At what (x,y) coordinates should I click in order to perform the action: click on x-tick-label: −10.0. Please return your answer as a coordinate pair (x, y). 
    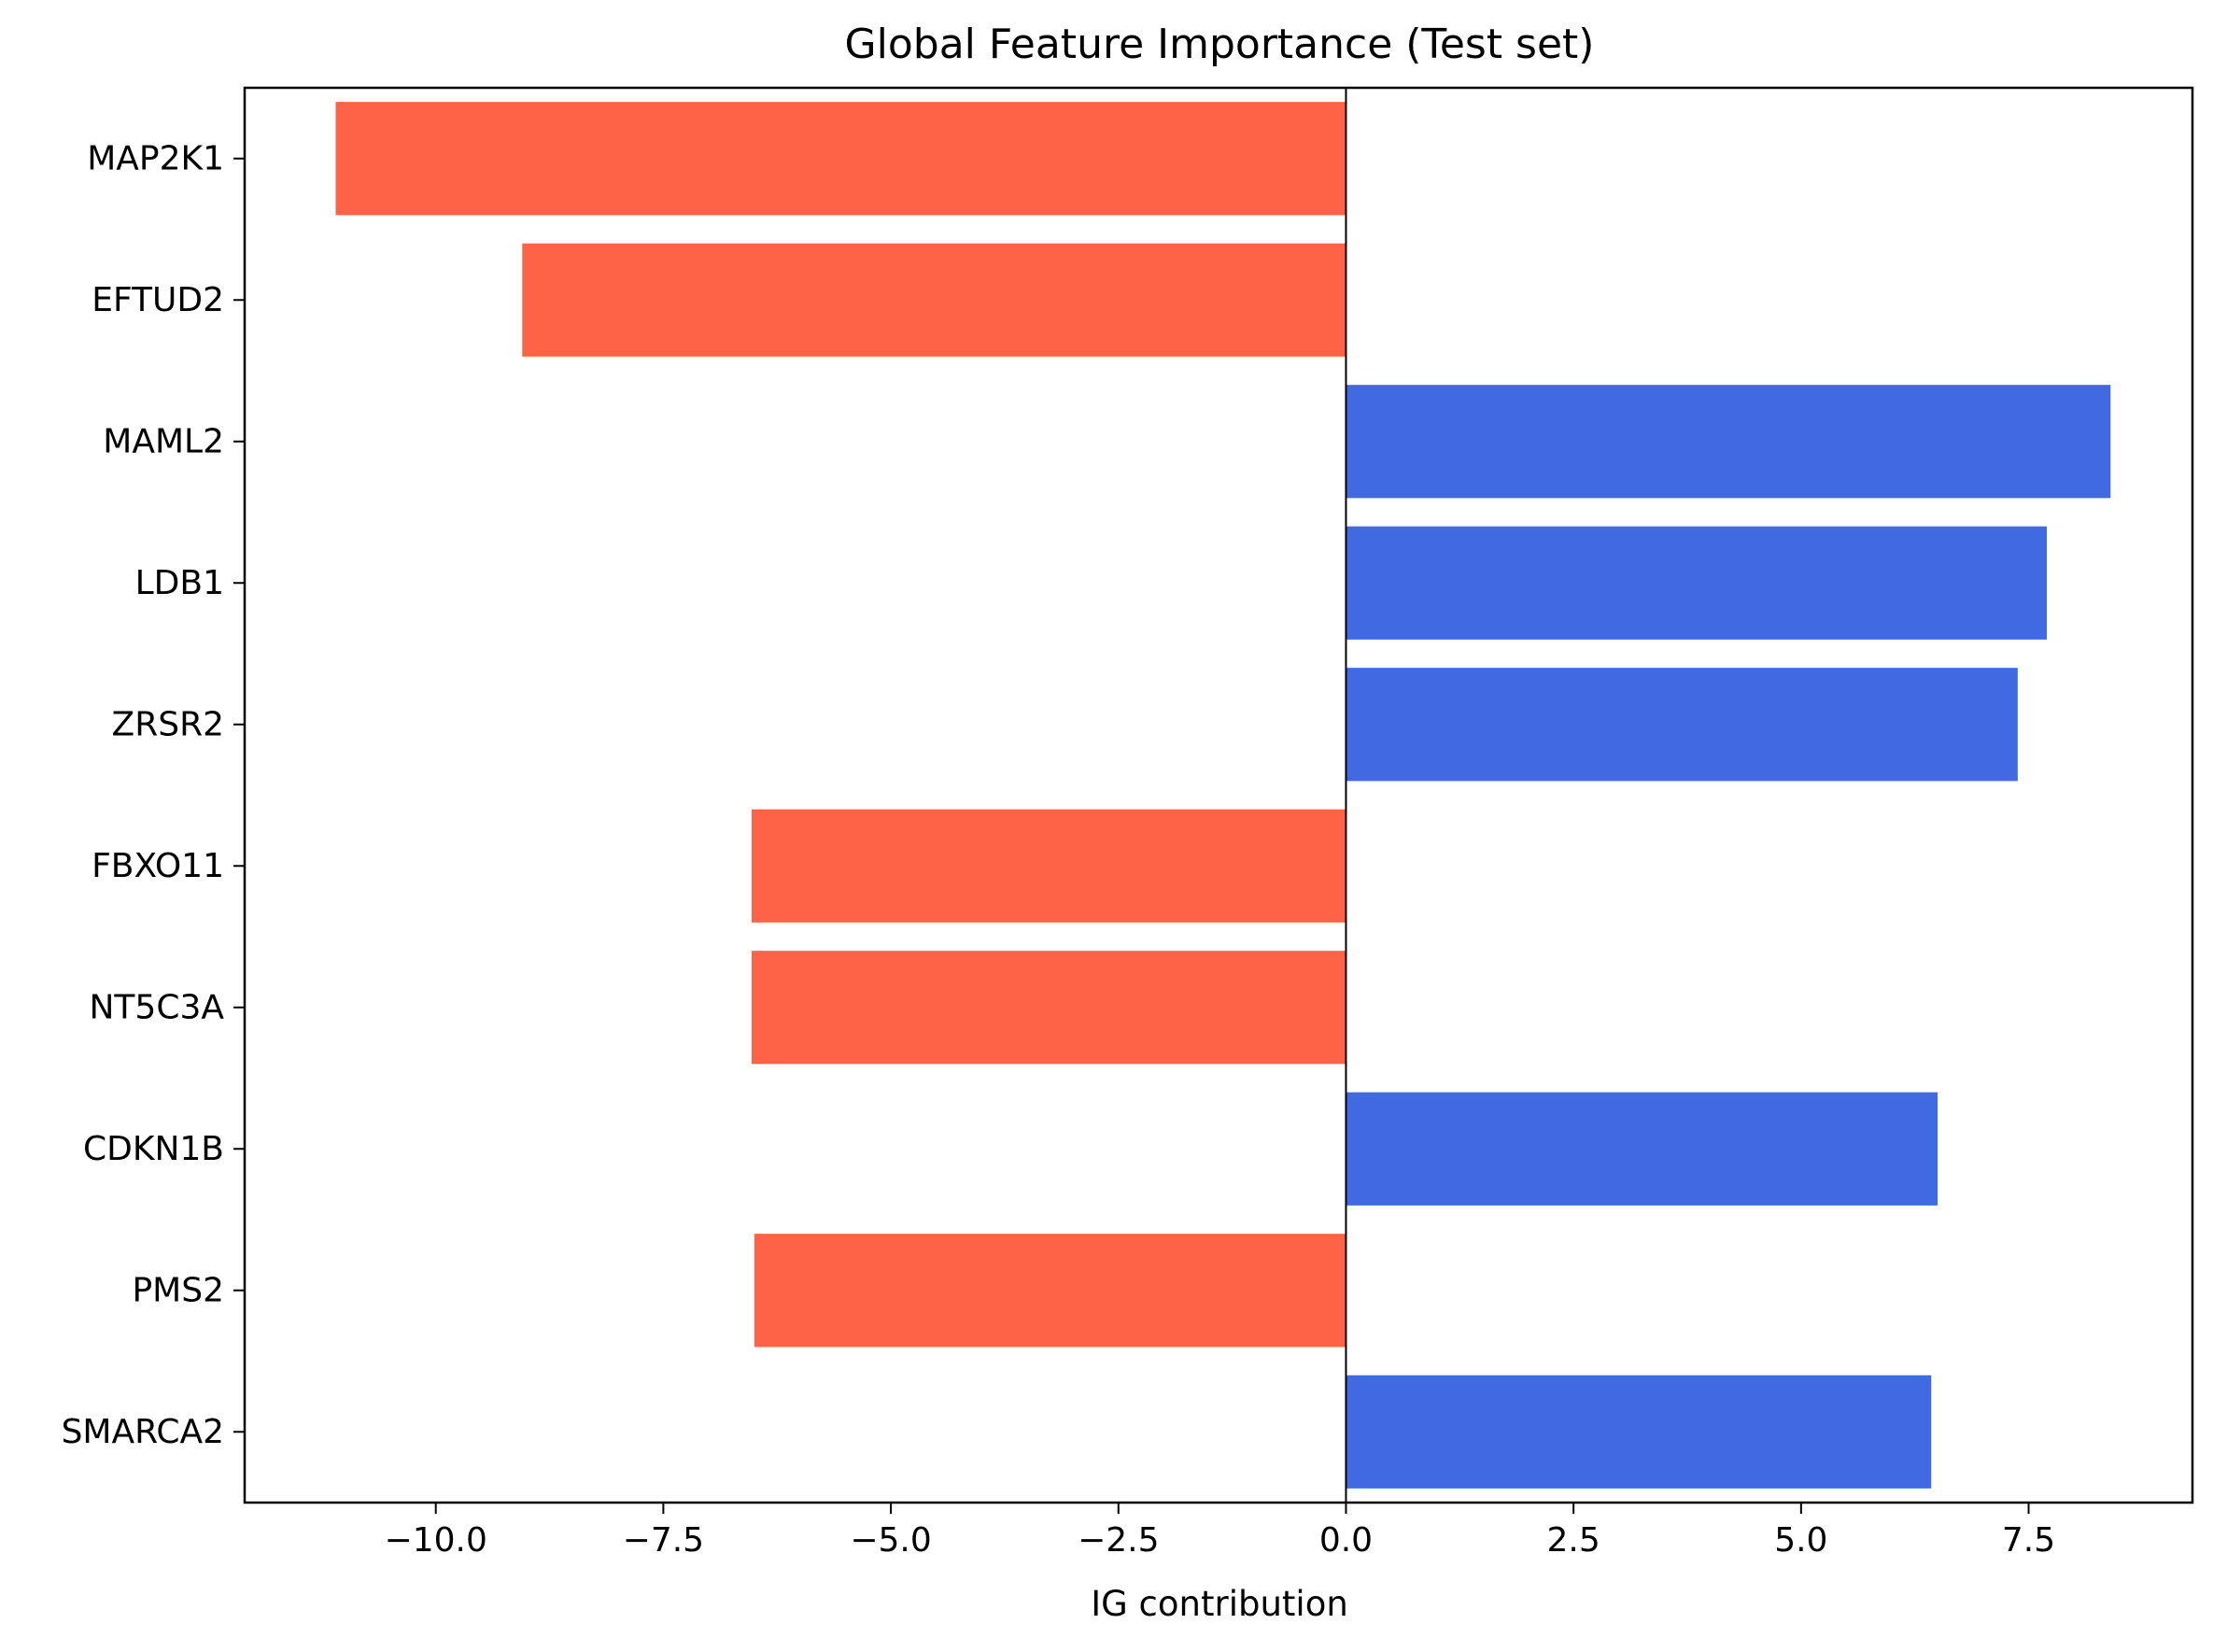
    Looking at the image, I should click on (436, 1540).